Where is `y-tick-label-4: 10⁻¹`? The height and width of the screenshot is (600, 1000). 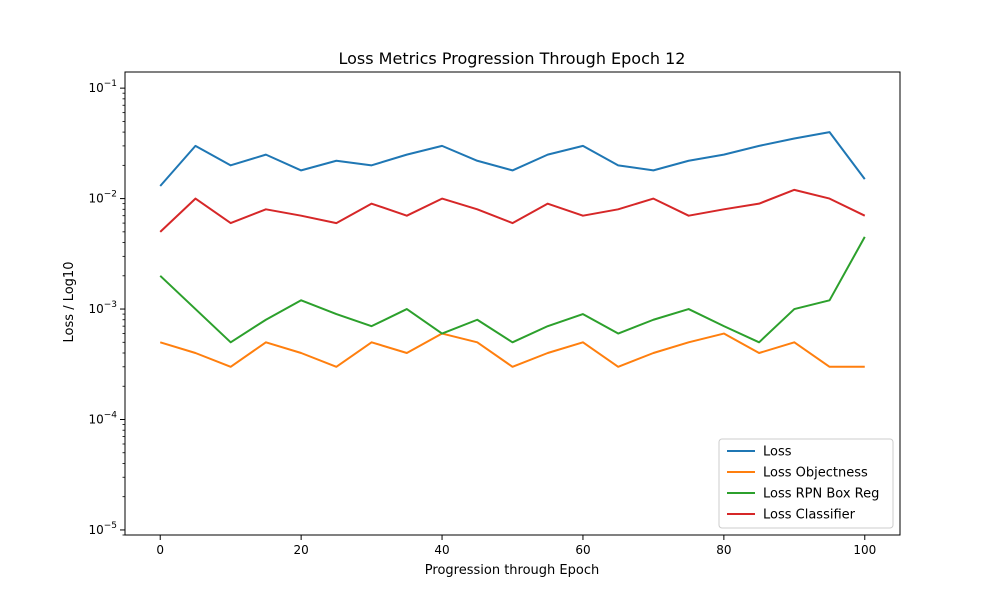
y-tick-label-4: 10⁻¹ is located at coordinates (102, 87).